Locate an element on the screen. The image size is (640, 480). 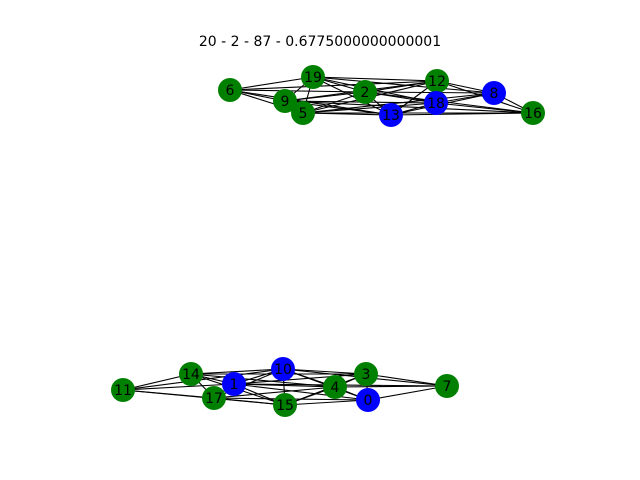
node-label-1: 1 is located at coordinates (234, 385).